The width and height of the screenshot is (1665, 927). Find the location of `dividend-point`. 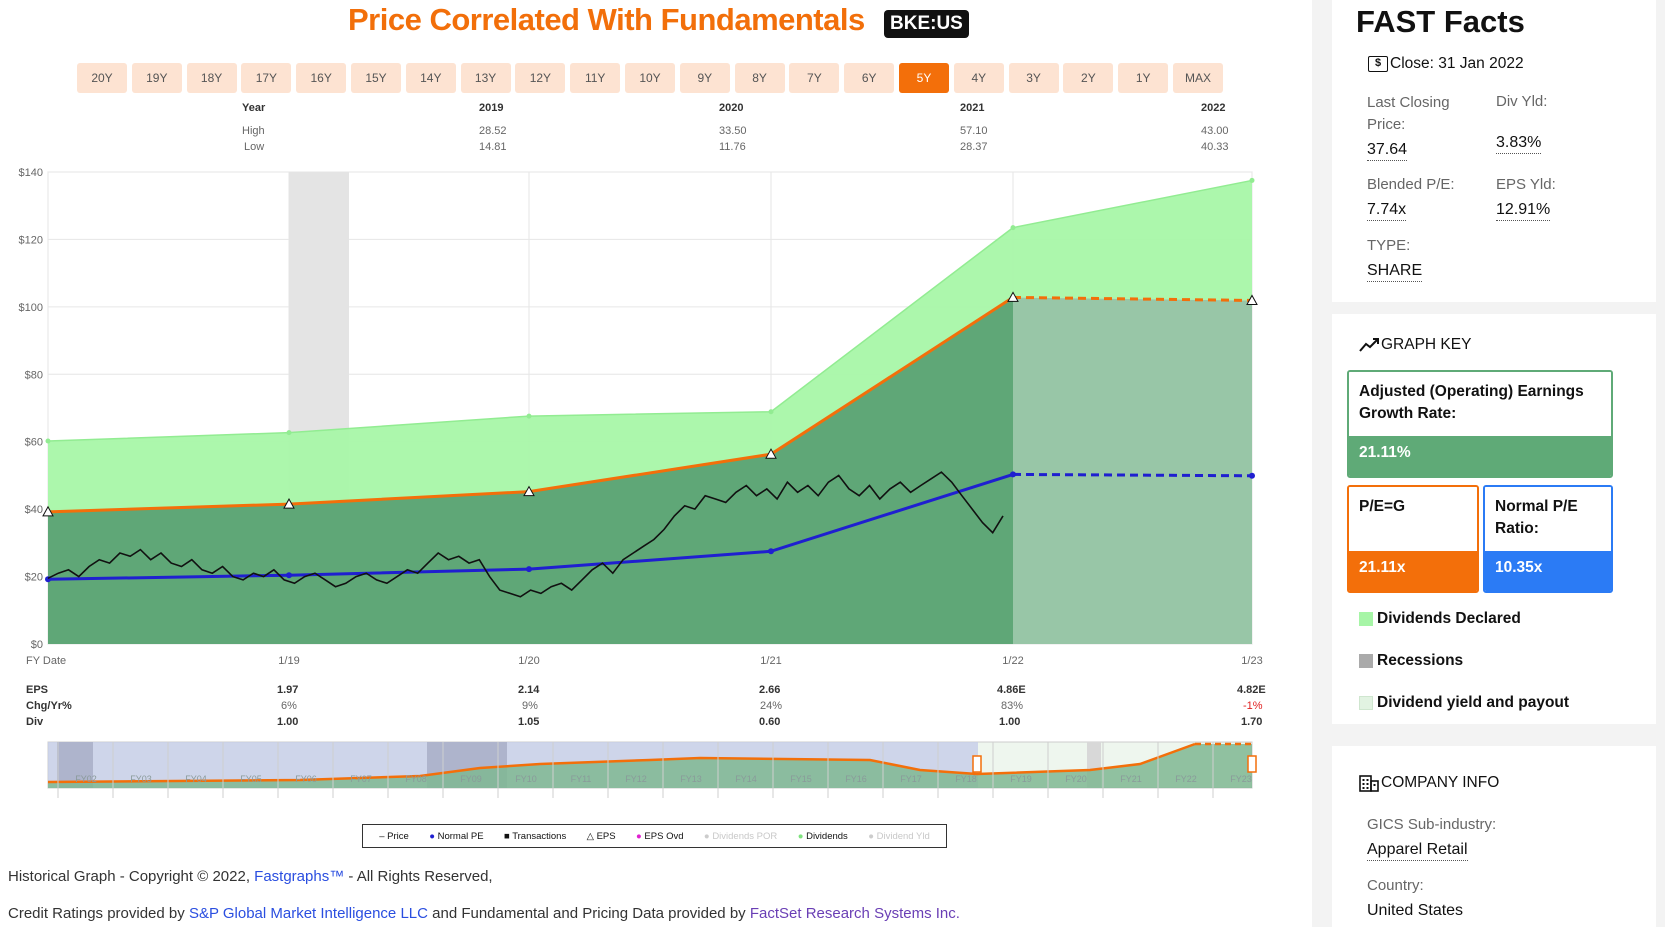

dividend-point is located at coordinates (48, 441).